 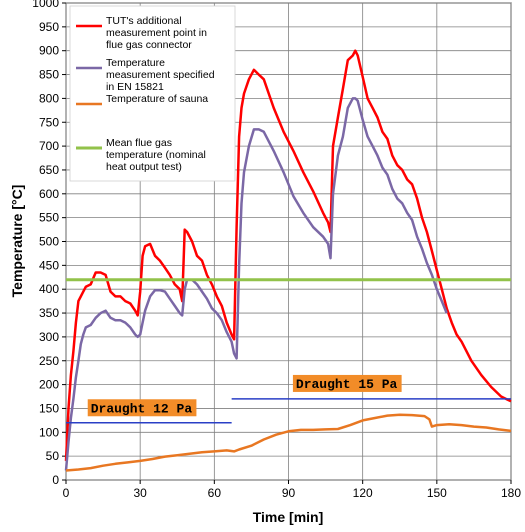 I want to click on y-tick-label: 850, so click(x=49, y=75).